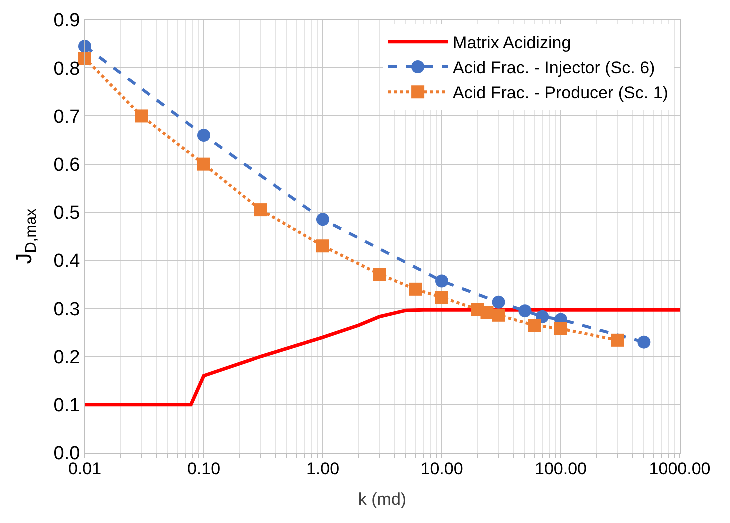 This screenshot has height=523, width=730. Describe the element at coordinates (561, 468) in the screenshot. I see `x-tick-label: 100.00` at that location.